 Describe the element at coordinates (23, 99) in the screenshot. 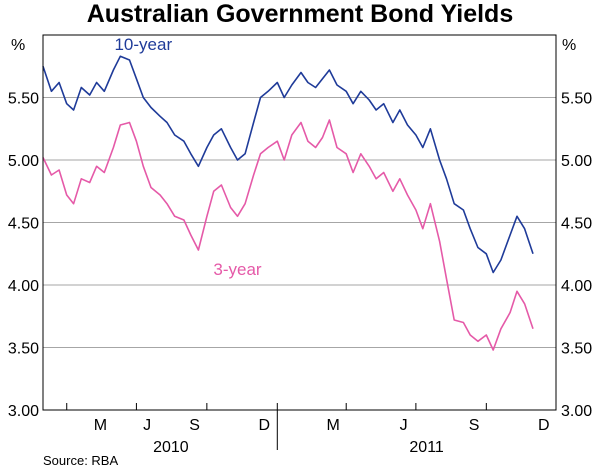

I see `y-tick-label-left: 5.50` at that location.